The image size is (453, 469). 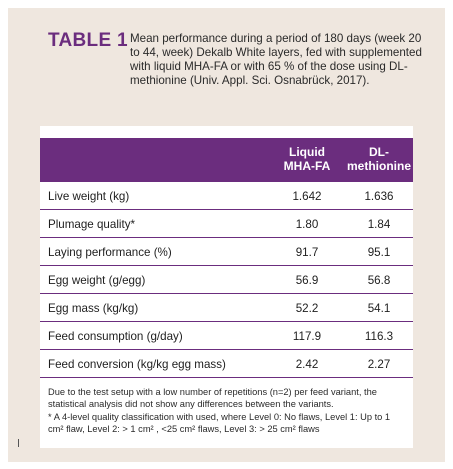 What do you see at coordinates (137, 364) in the screenshot?
I see `row-label: Feed conversion (kg/kg egg mass)` at bounding box center [137, 364].